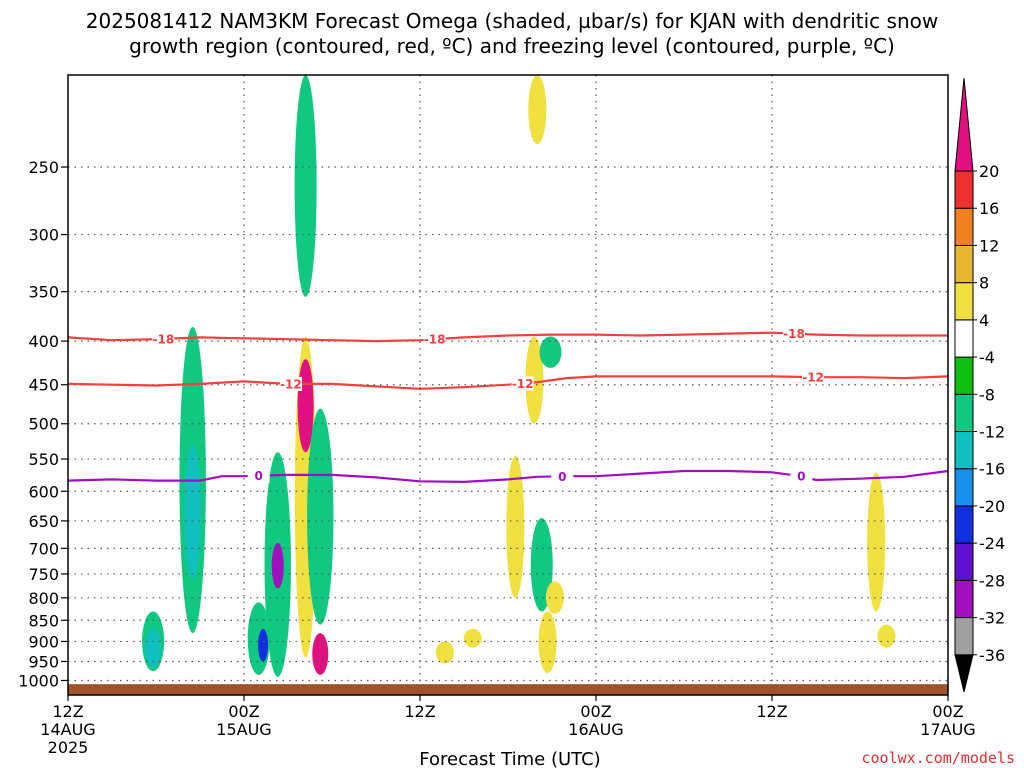  What do you see at coordinates (509, 758) in the screenshot?
I see `x-axis-label: Forecast Time (UTC)` at bounding box center [509, 758].